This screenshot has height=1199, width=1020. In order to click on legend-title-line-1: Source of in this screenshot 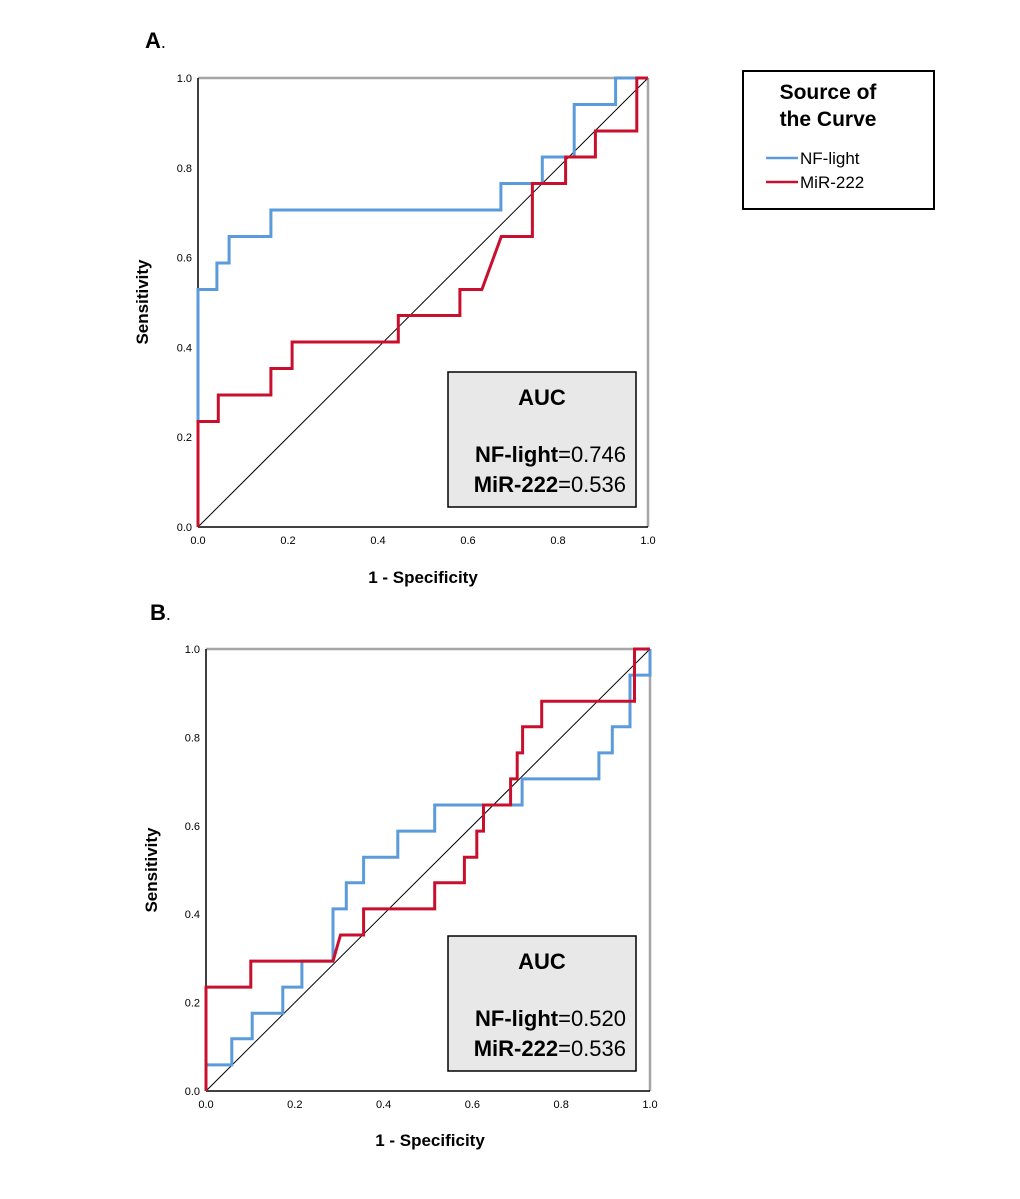, I will do `click(829, 92)`.